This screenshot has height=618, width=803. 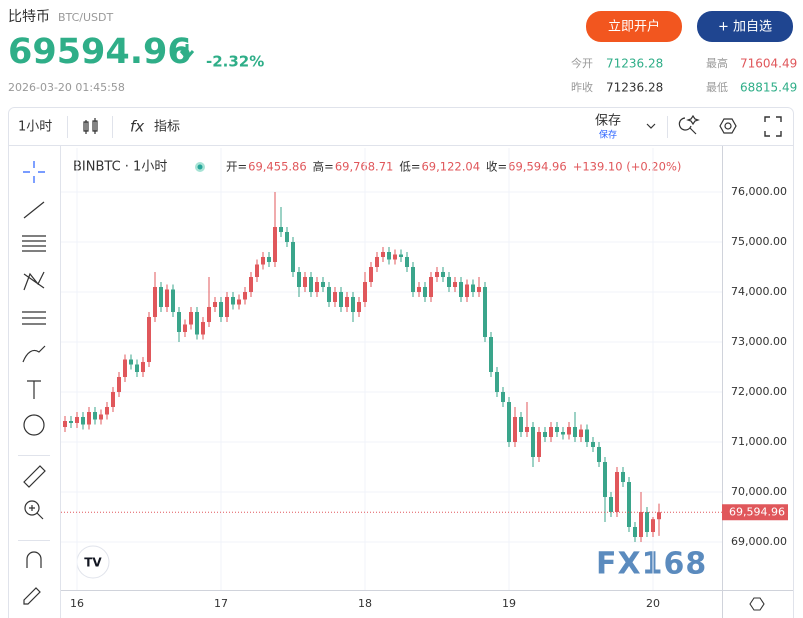 What do you see at coordinates (36, 512) in the screenshot?
I see `zoom-tool-sign` at bounding box center [36, 512].